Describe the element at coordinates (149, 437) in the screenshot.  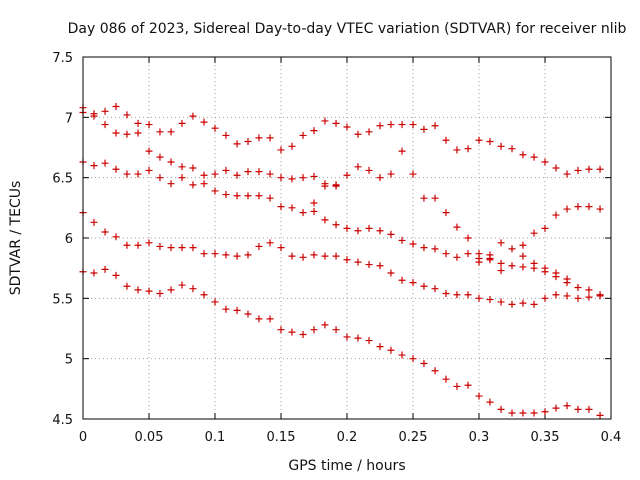
I see `x-tick-label: 0.05` at that location.